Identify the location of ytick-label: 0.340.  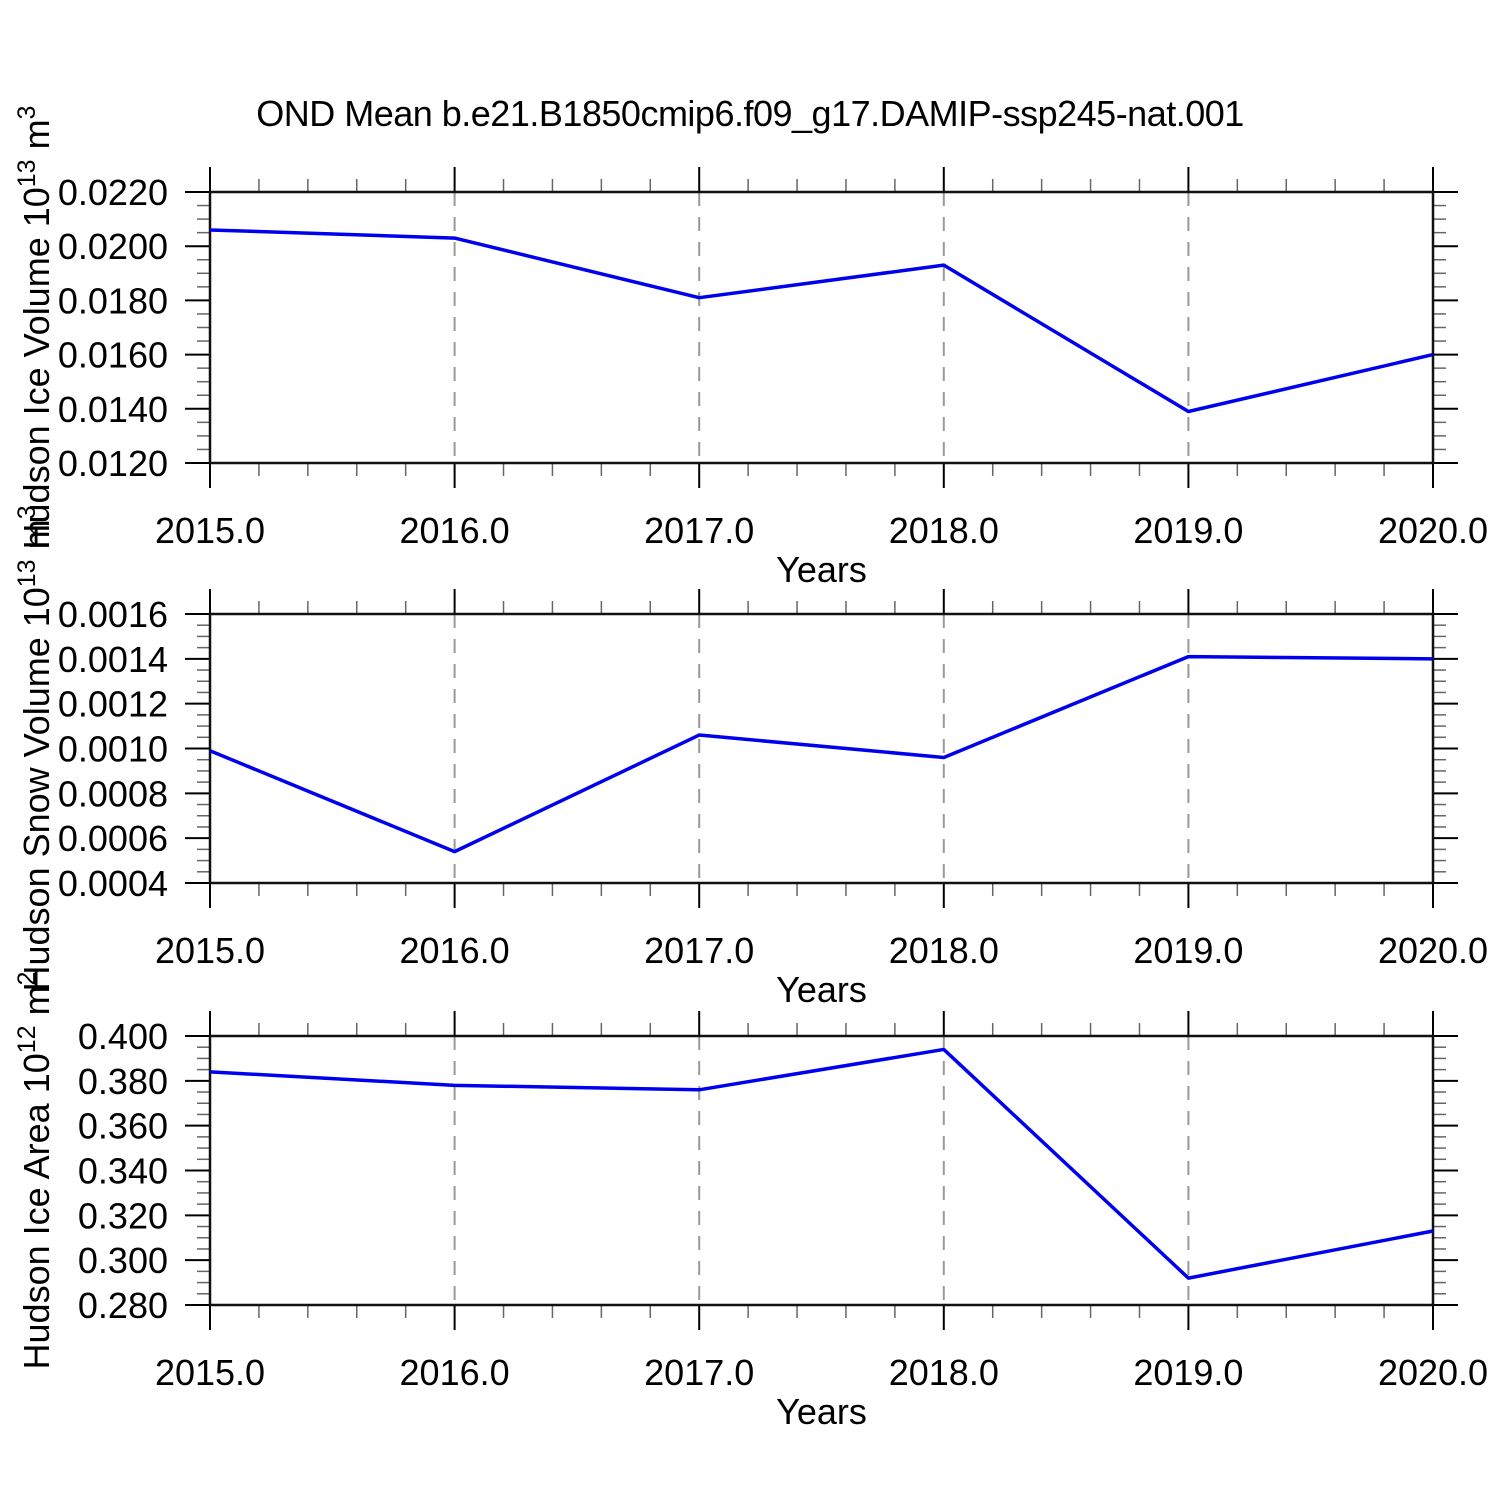
(123, 1171).